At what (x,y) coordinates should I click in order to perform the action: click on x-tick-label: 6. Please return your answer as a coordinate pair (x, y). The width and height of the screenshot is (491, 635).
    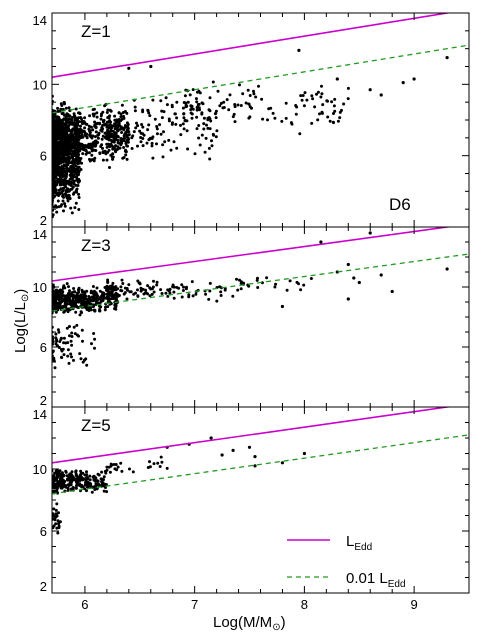
    Looking at the image, I should click on (84, 604).